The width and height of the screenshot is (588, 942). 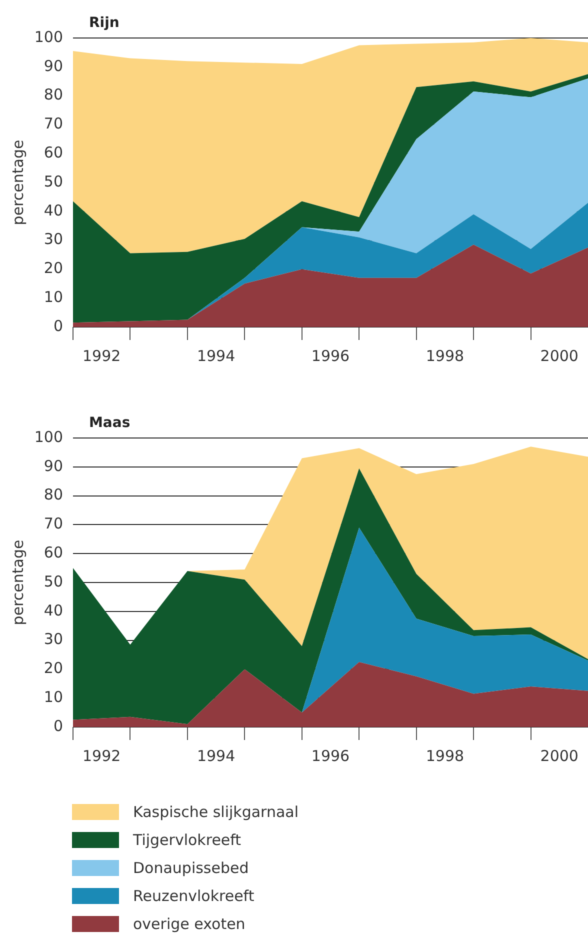 What do you see at coordinates (109, 423) in the screenshot?
I see `chart-title: Maas` at bounding box center [109, 423].